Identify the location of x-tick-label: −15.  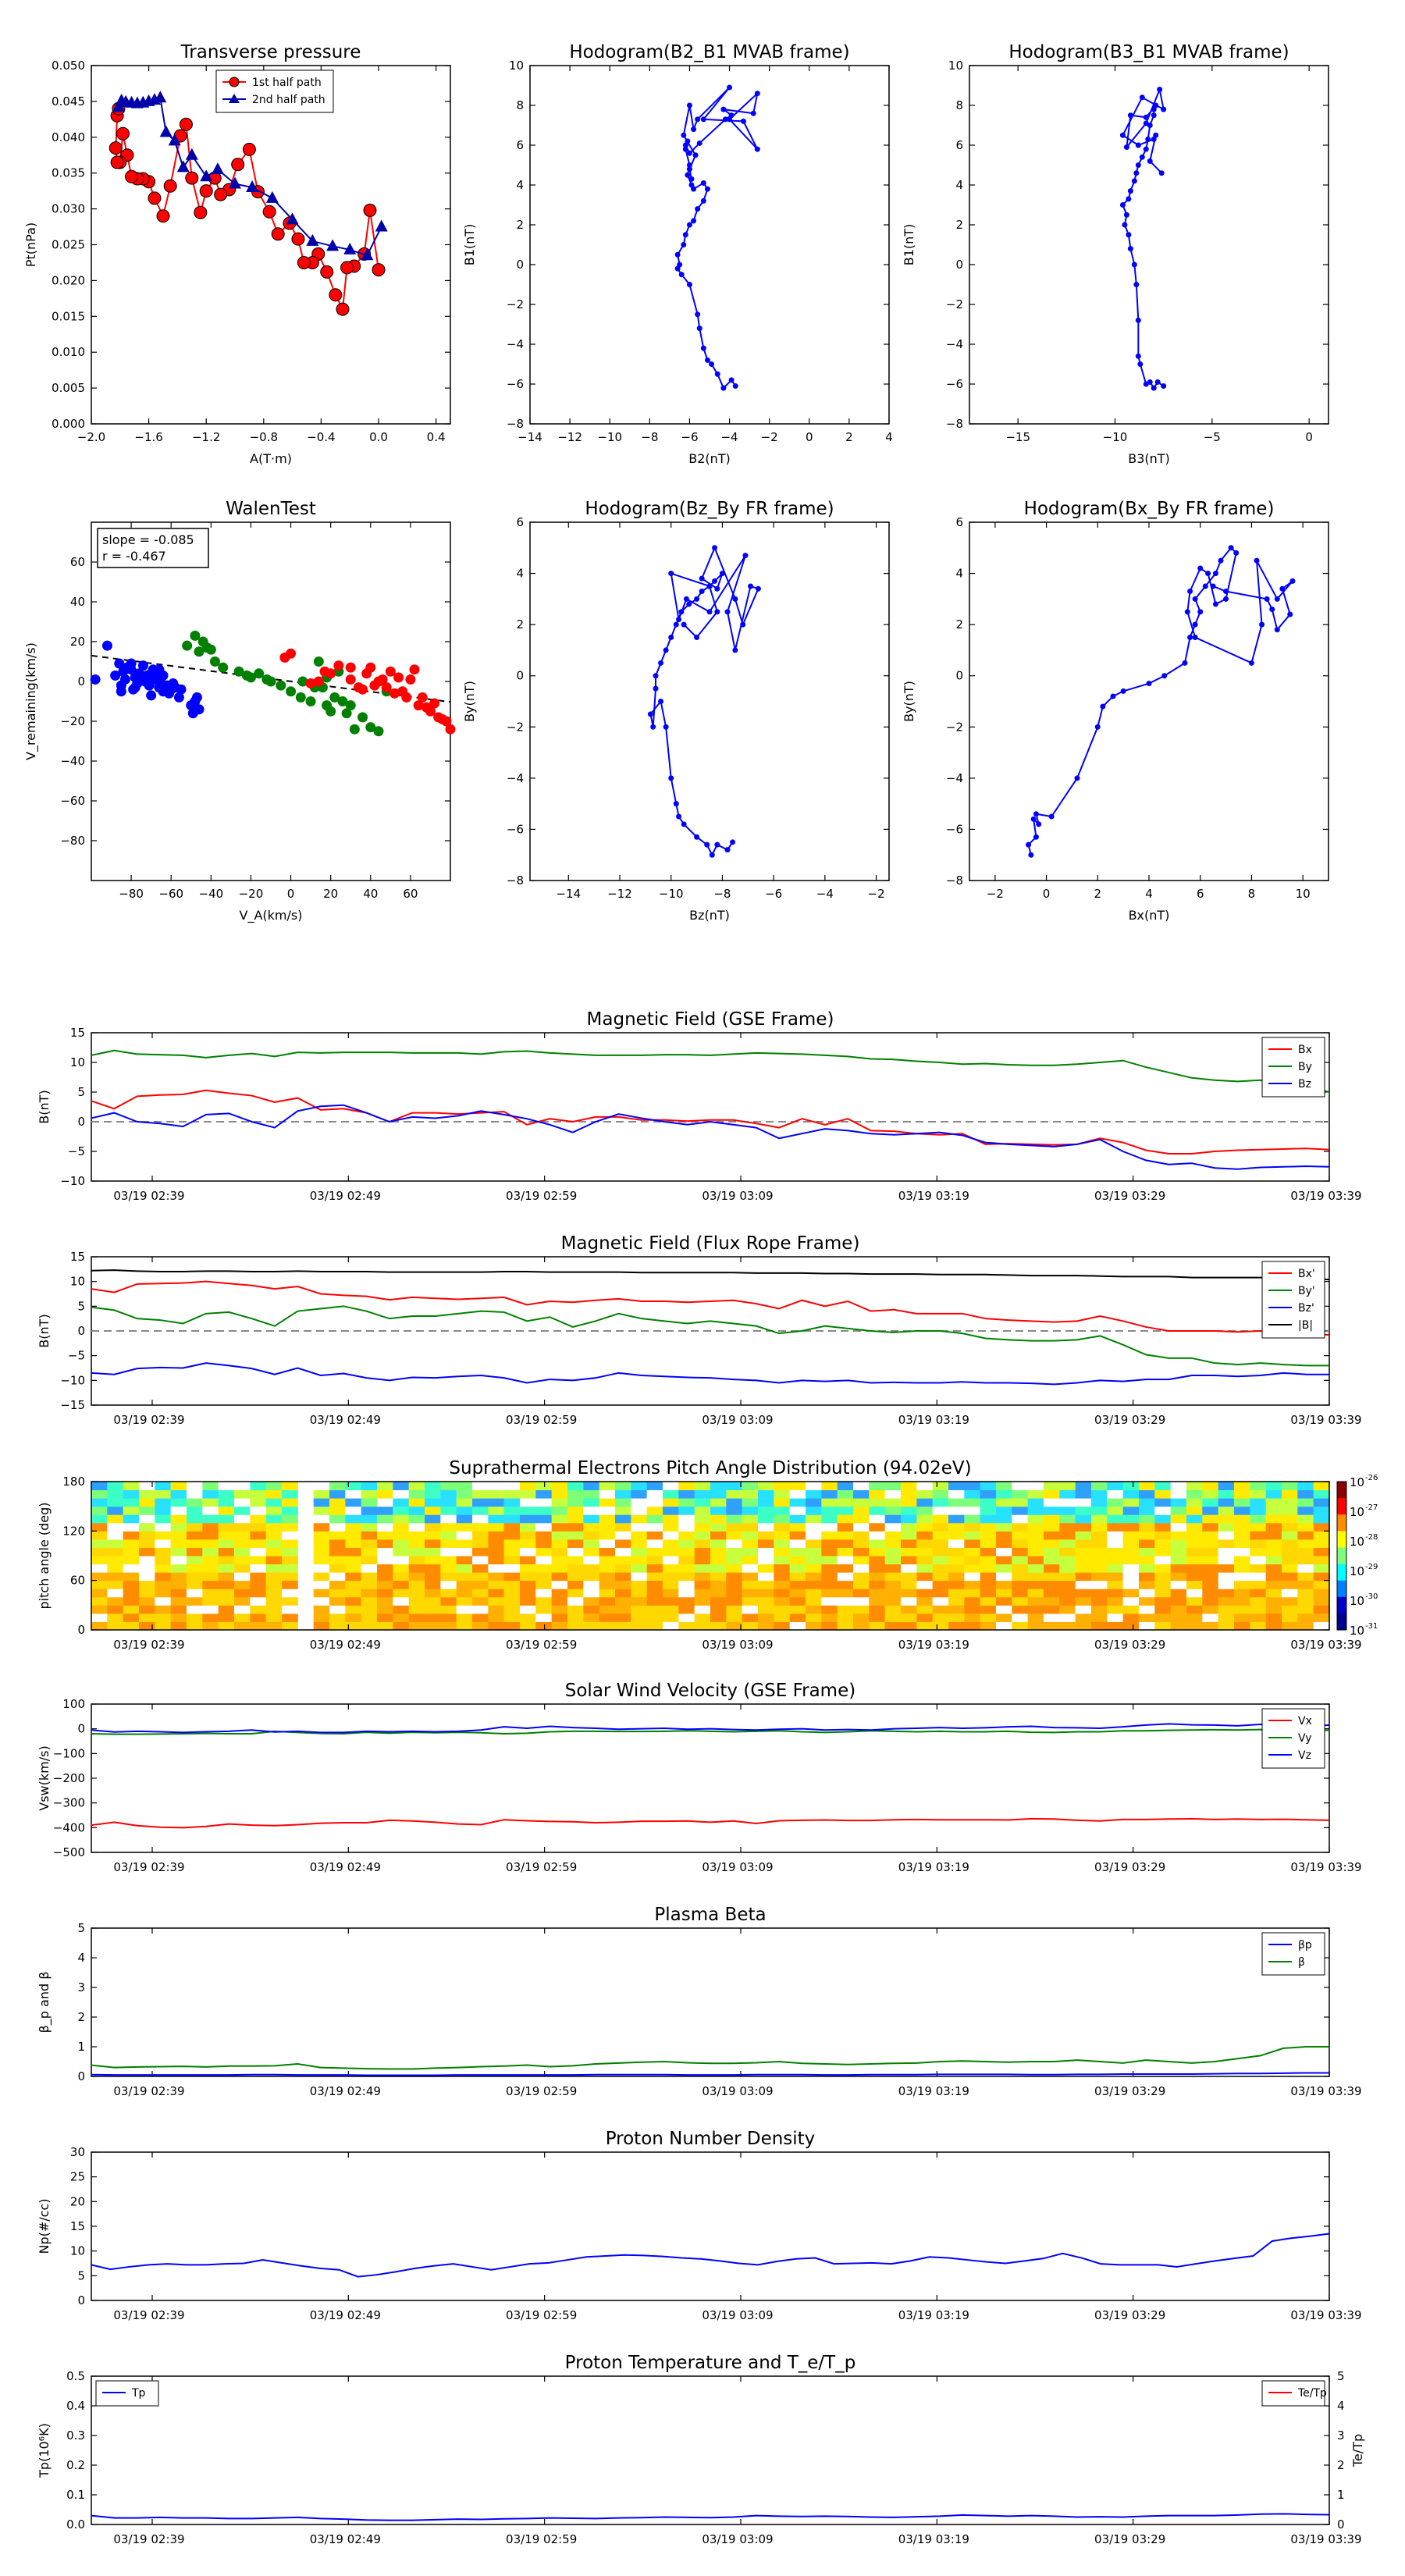
(1018, 437).